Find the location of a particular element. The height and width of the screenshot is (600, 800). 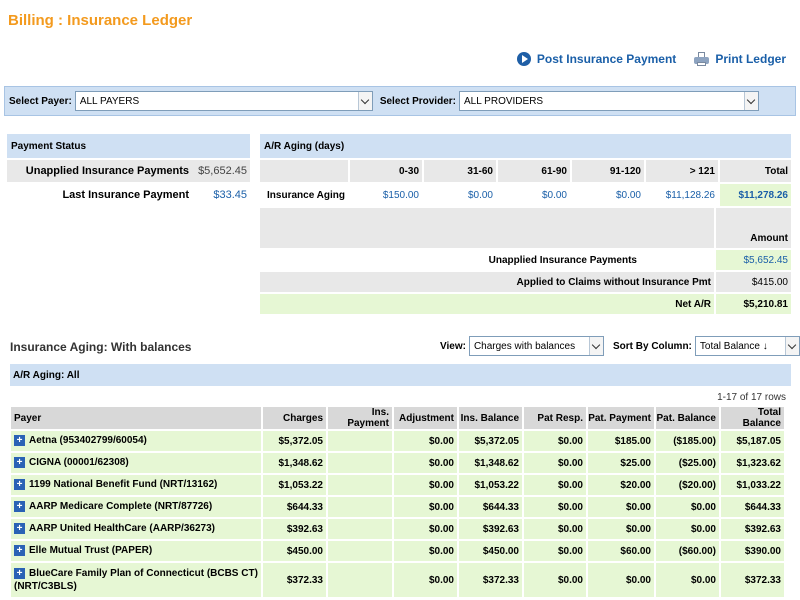

col-header-adjustment: Adjustment is located at coordinates (425, 418).